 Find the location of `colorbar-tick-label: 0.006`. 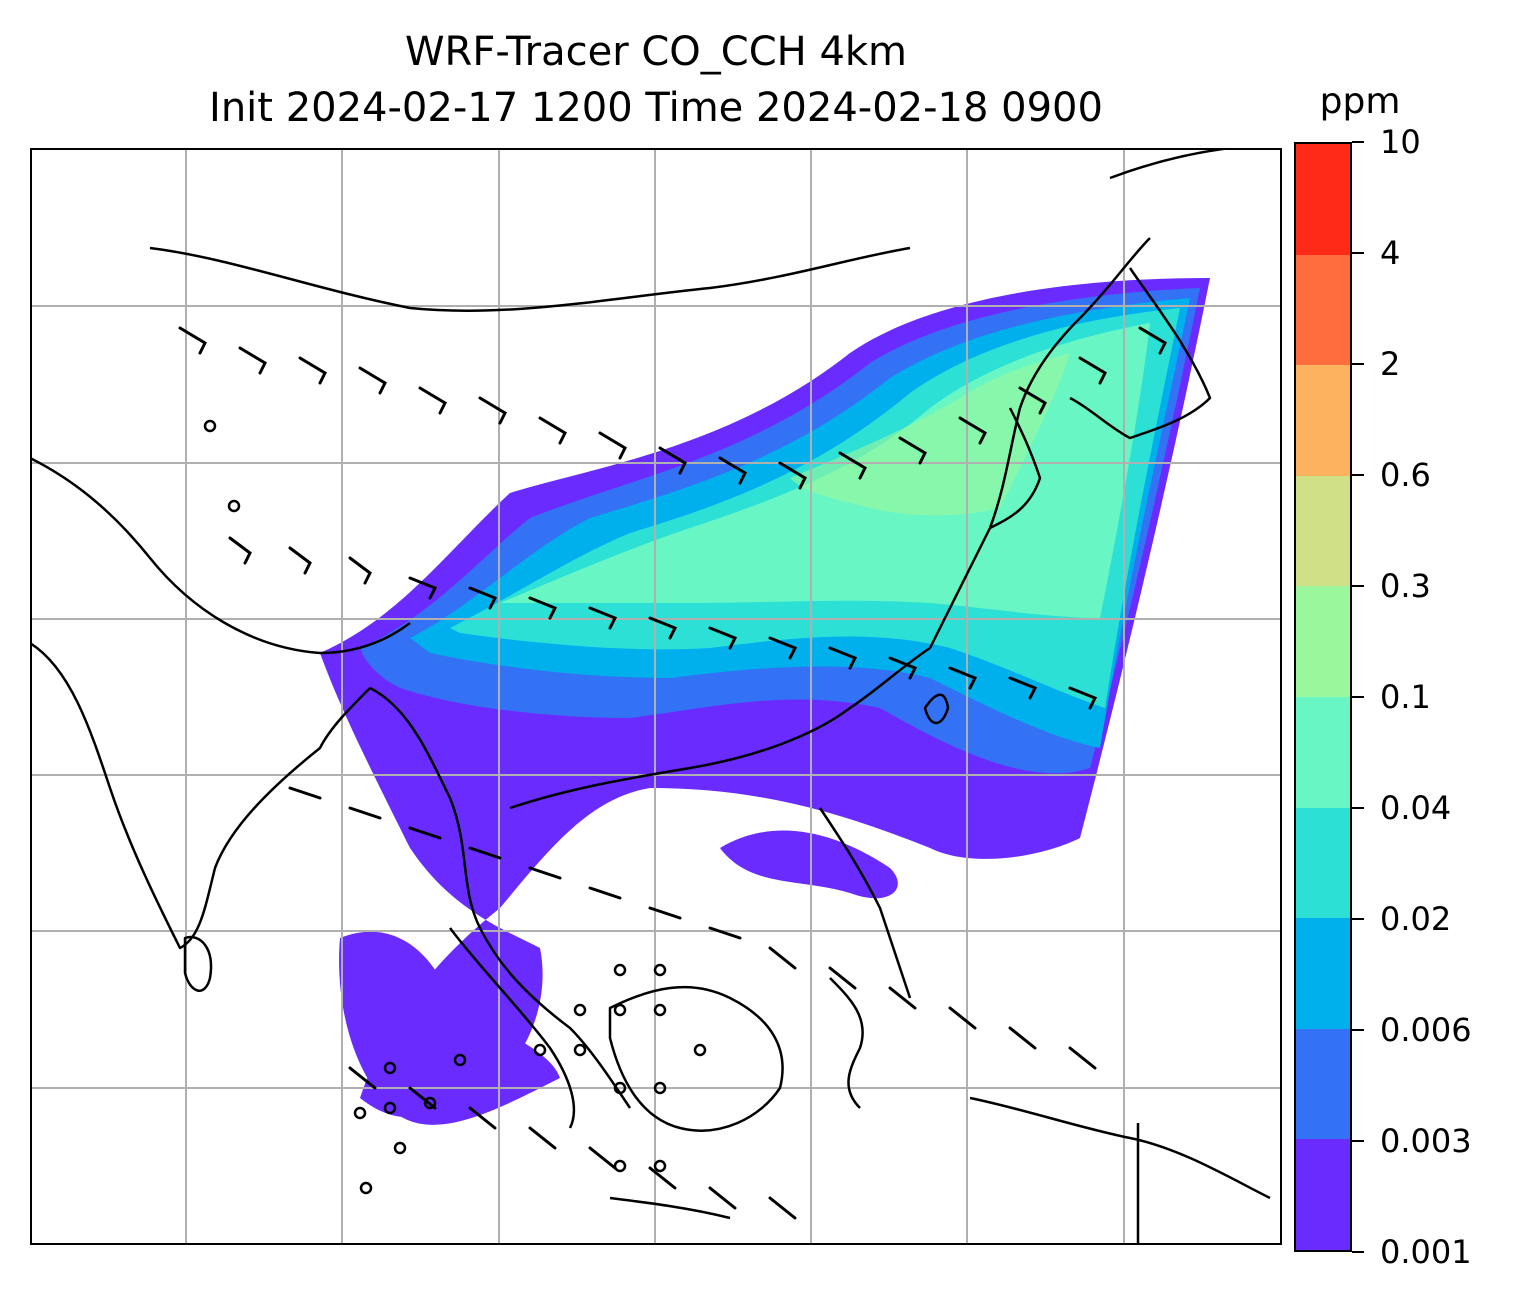

colorbar-tick-label: 0.006 is located at coordinates (1426, 1030).